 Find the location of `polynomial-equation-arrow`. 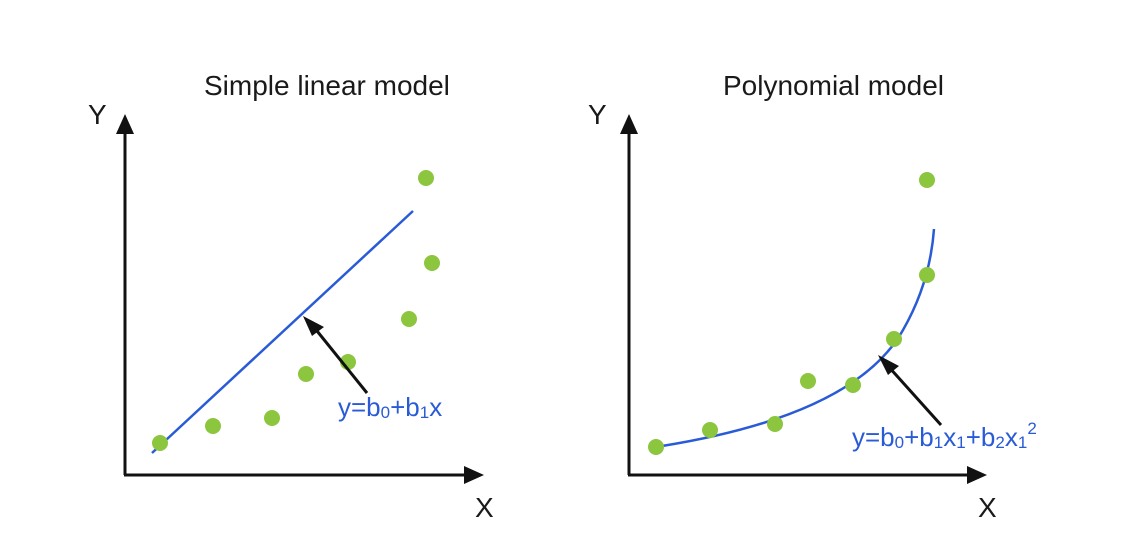

polynomial-equation-arrow is located at coordinates (914, 395).